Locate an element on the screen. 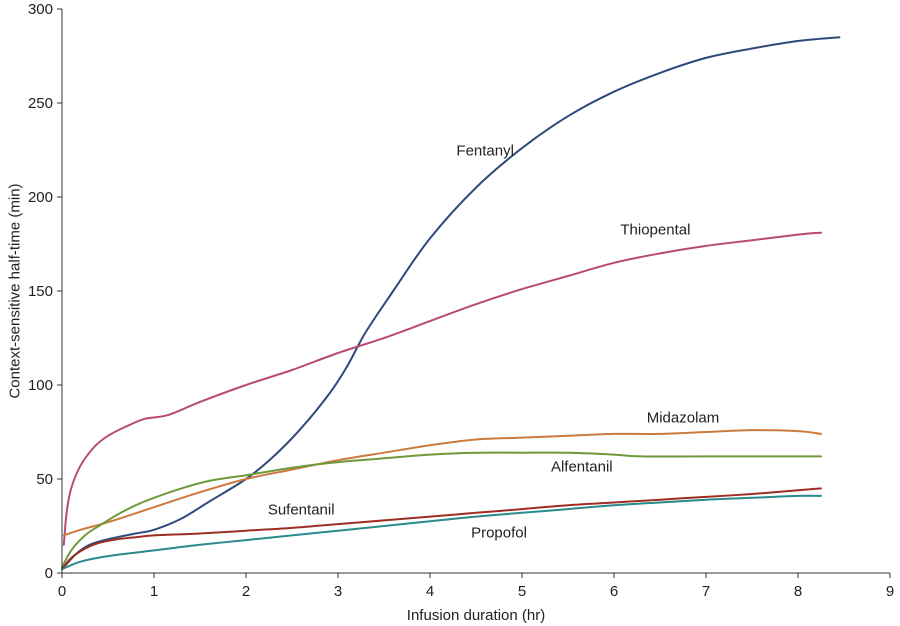  series-label-fentanyl: Fentanyl is located at coordinates (485, 151).